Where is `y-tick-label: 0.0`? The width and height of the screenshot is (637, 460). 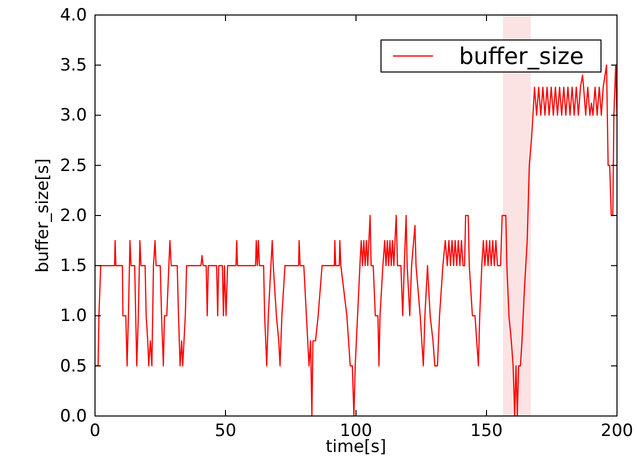 y-tick-label: 0.0 is located at coordinates (73, 416).